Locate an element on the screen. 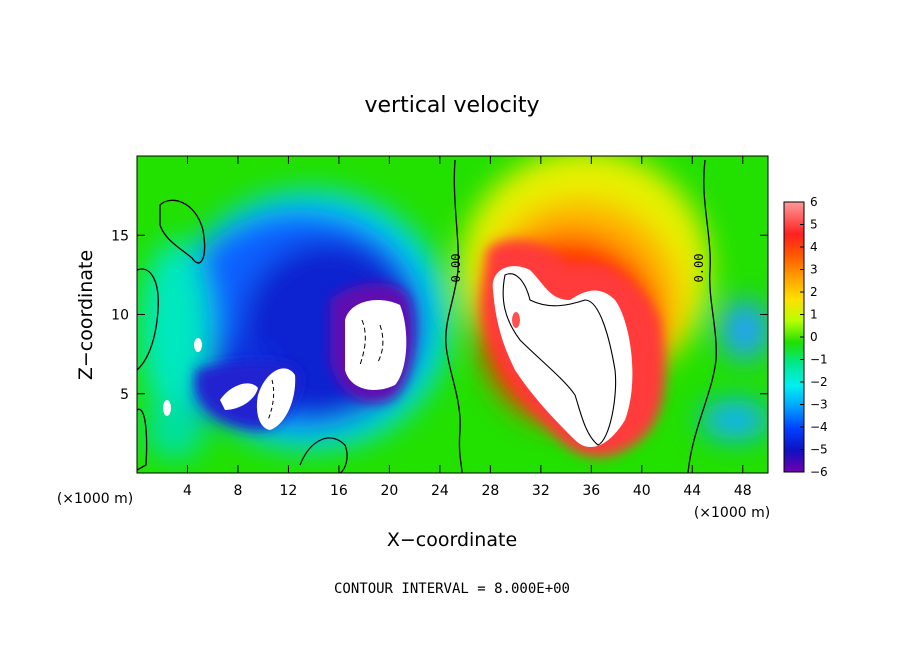 Image resolution: width=904 pixels, height=654 pixels. colorbar-tick-label: −4 is located at coordinates (819, 427).